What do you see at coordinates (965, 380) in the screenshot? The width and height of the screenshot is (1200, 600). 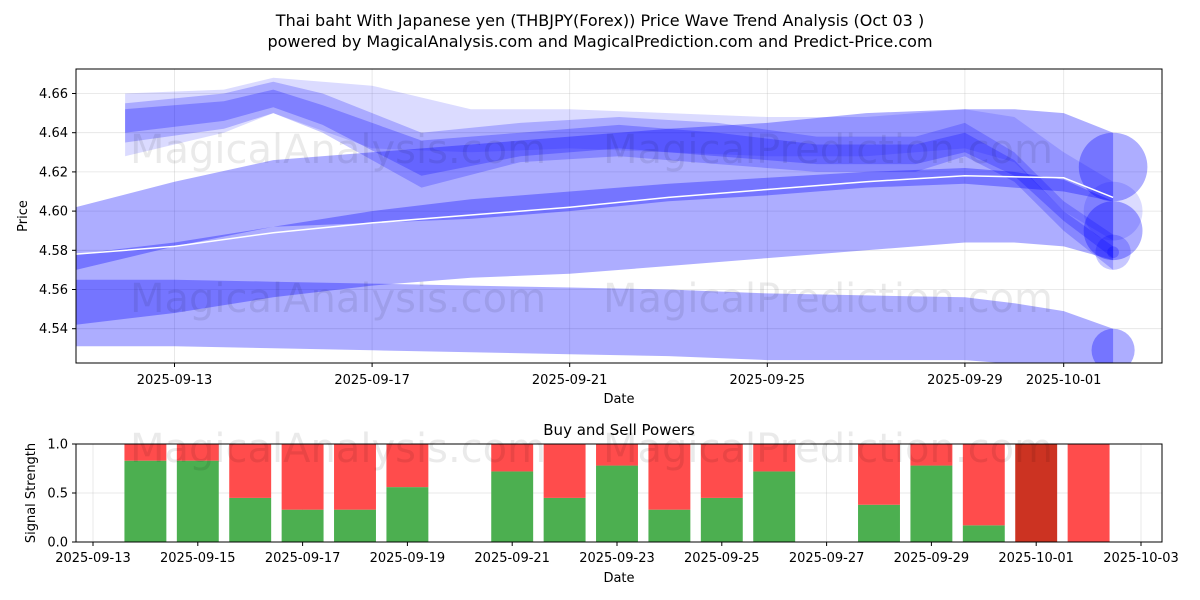 I see `price-x-tick-label: 2025-09-29` at bounding box center [965, 380].